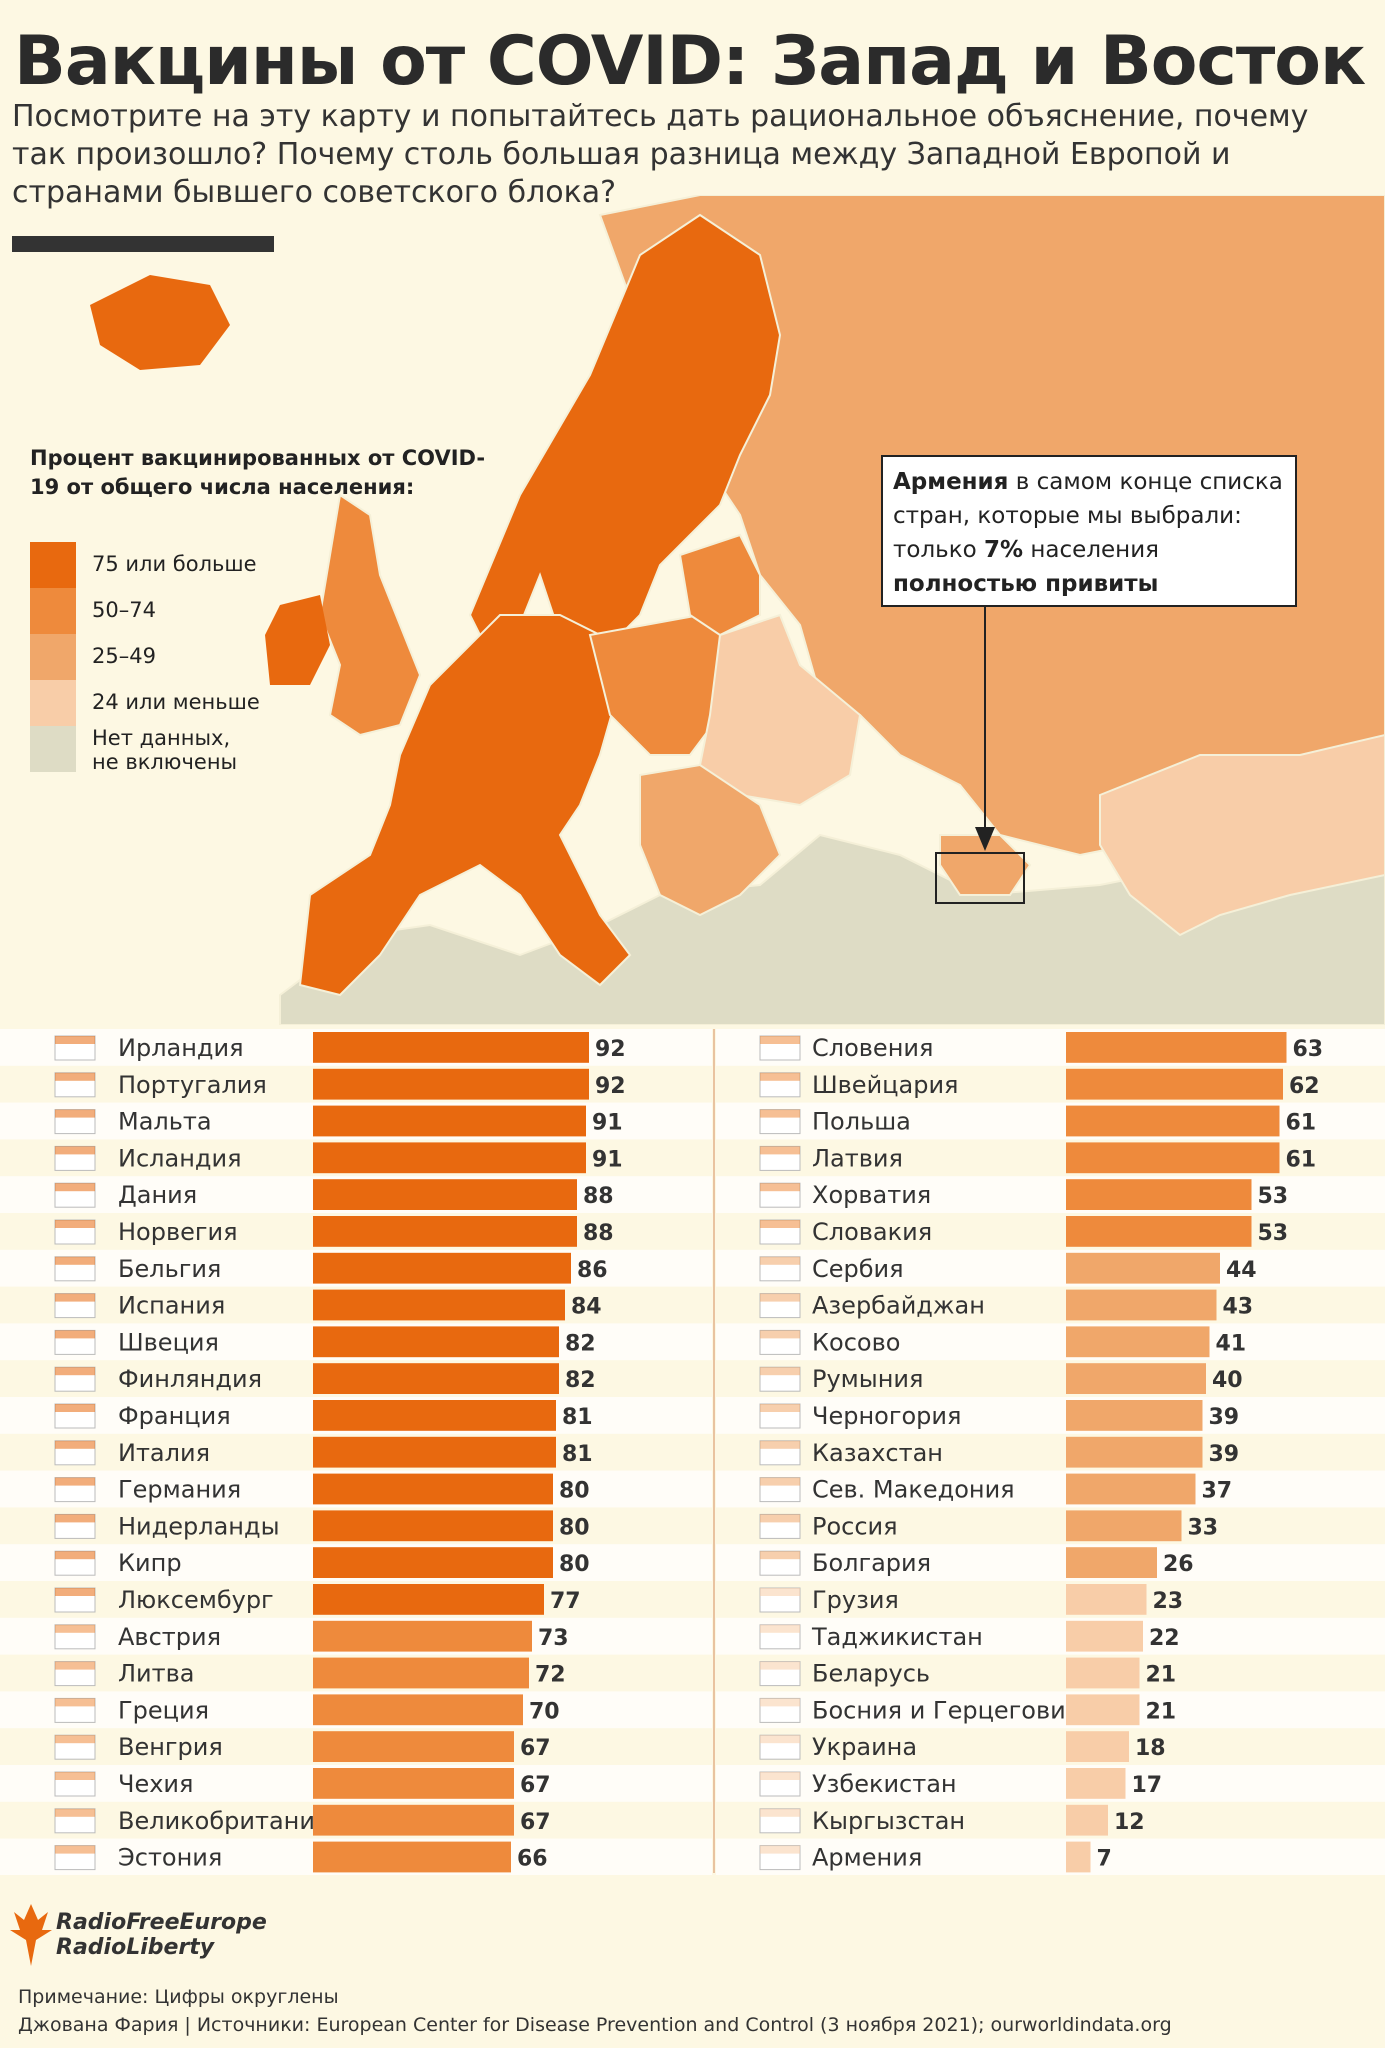 The height and width of the screenshot is (2048, 1385). Describe the element at coordinates (598, 1233) in the screenshot. I see `data-label: 88` at that location.